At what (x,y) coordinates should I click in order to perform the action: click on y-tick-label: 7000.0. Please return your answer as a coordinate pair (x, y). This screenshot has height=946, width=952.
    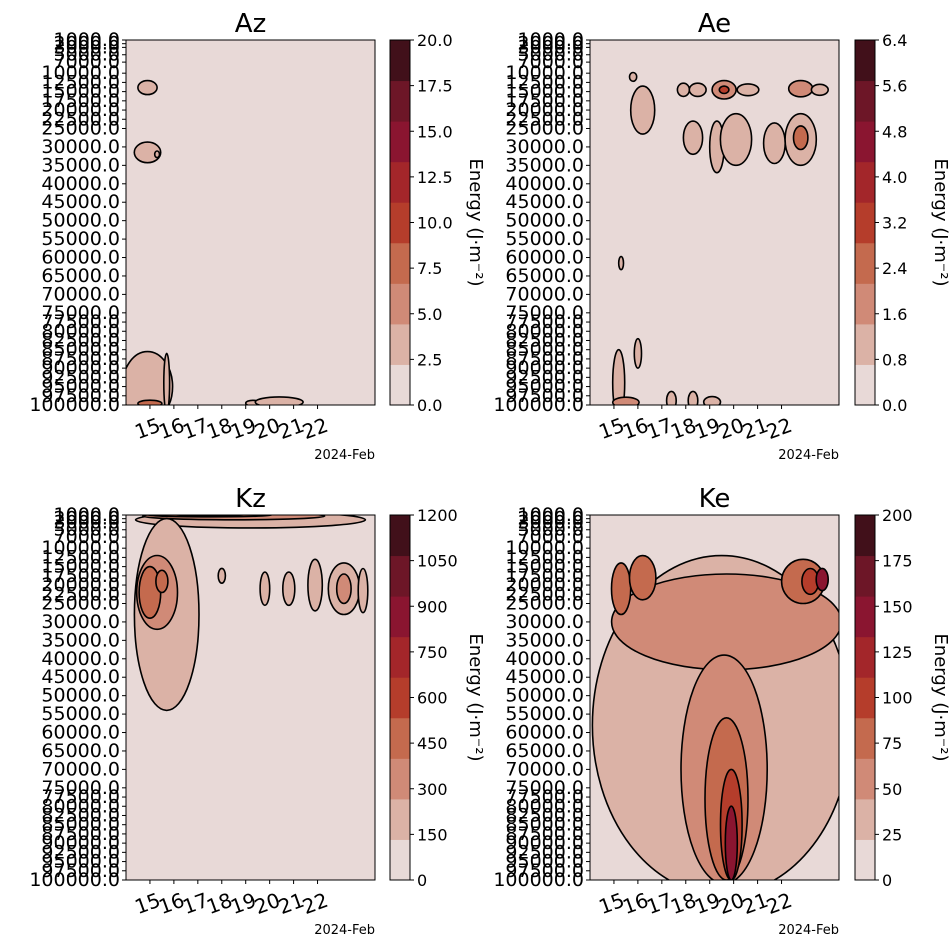
    Looking at the image, I should click on (87, 537).